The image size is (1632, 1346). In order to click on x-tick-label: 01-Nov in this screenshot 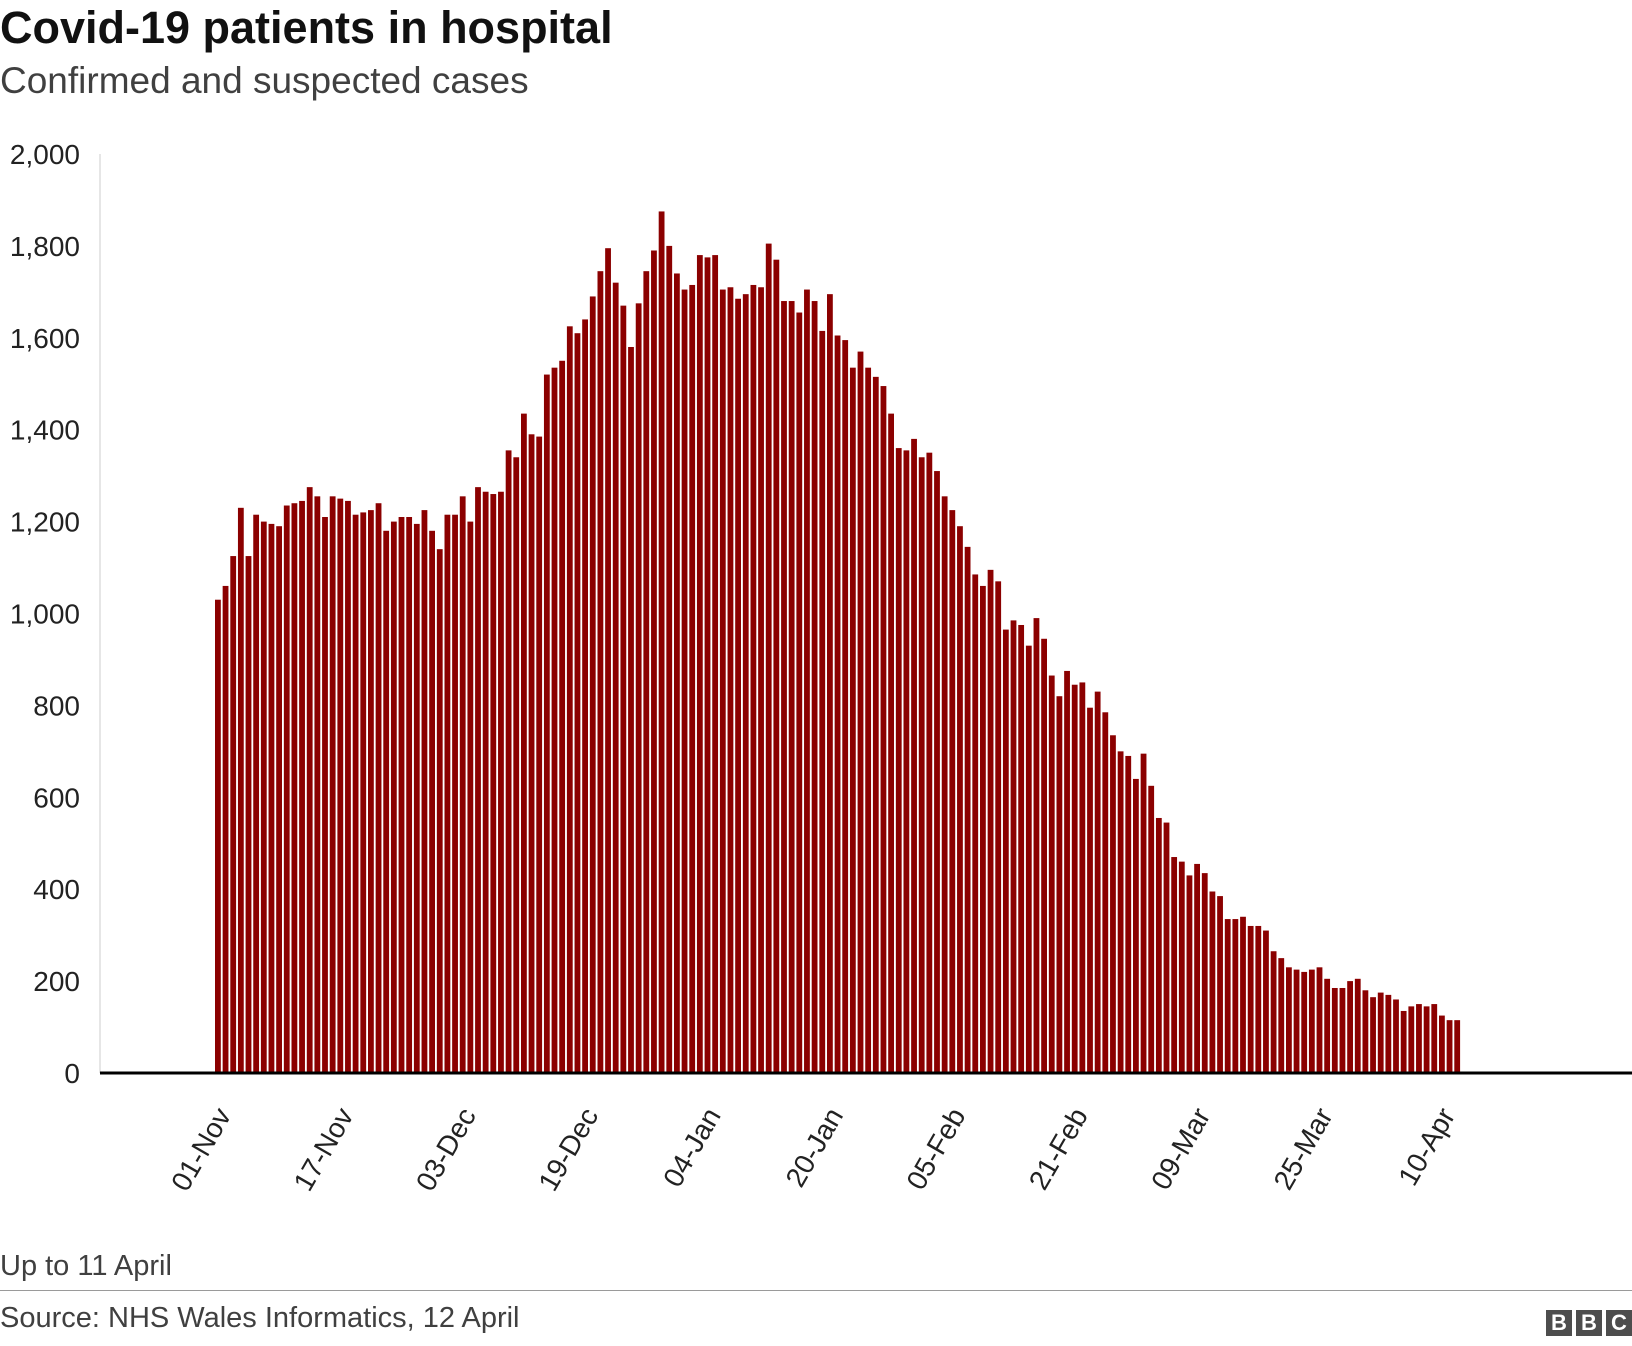, I will do `click(201, 1150)`.